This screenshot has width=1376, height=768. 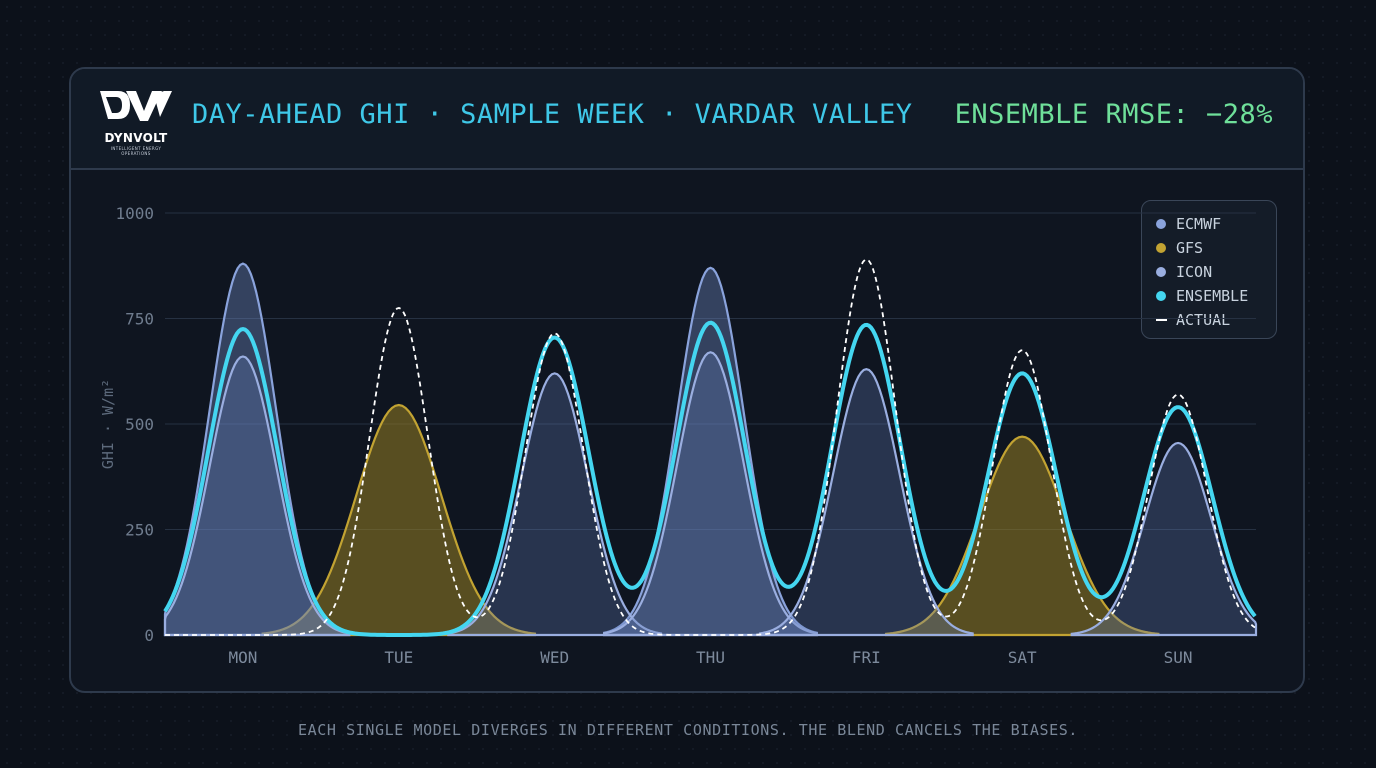 I want to click on x-tick-label: FRI, so click(x=866, y=657).